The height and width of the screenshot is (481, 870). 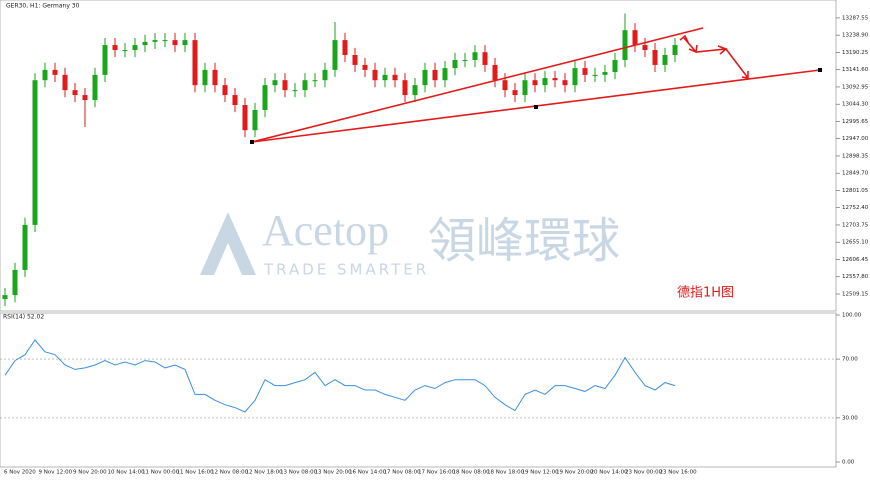 I want to click on logo-cut, so click(x=228, y=259).